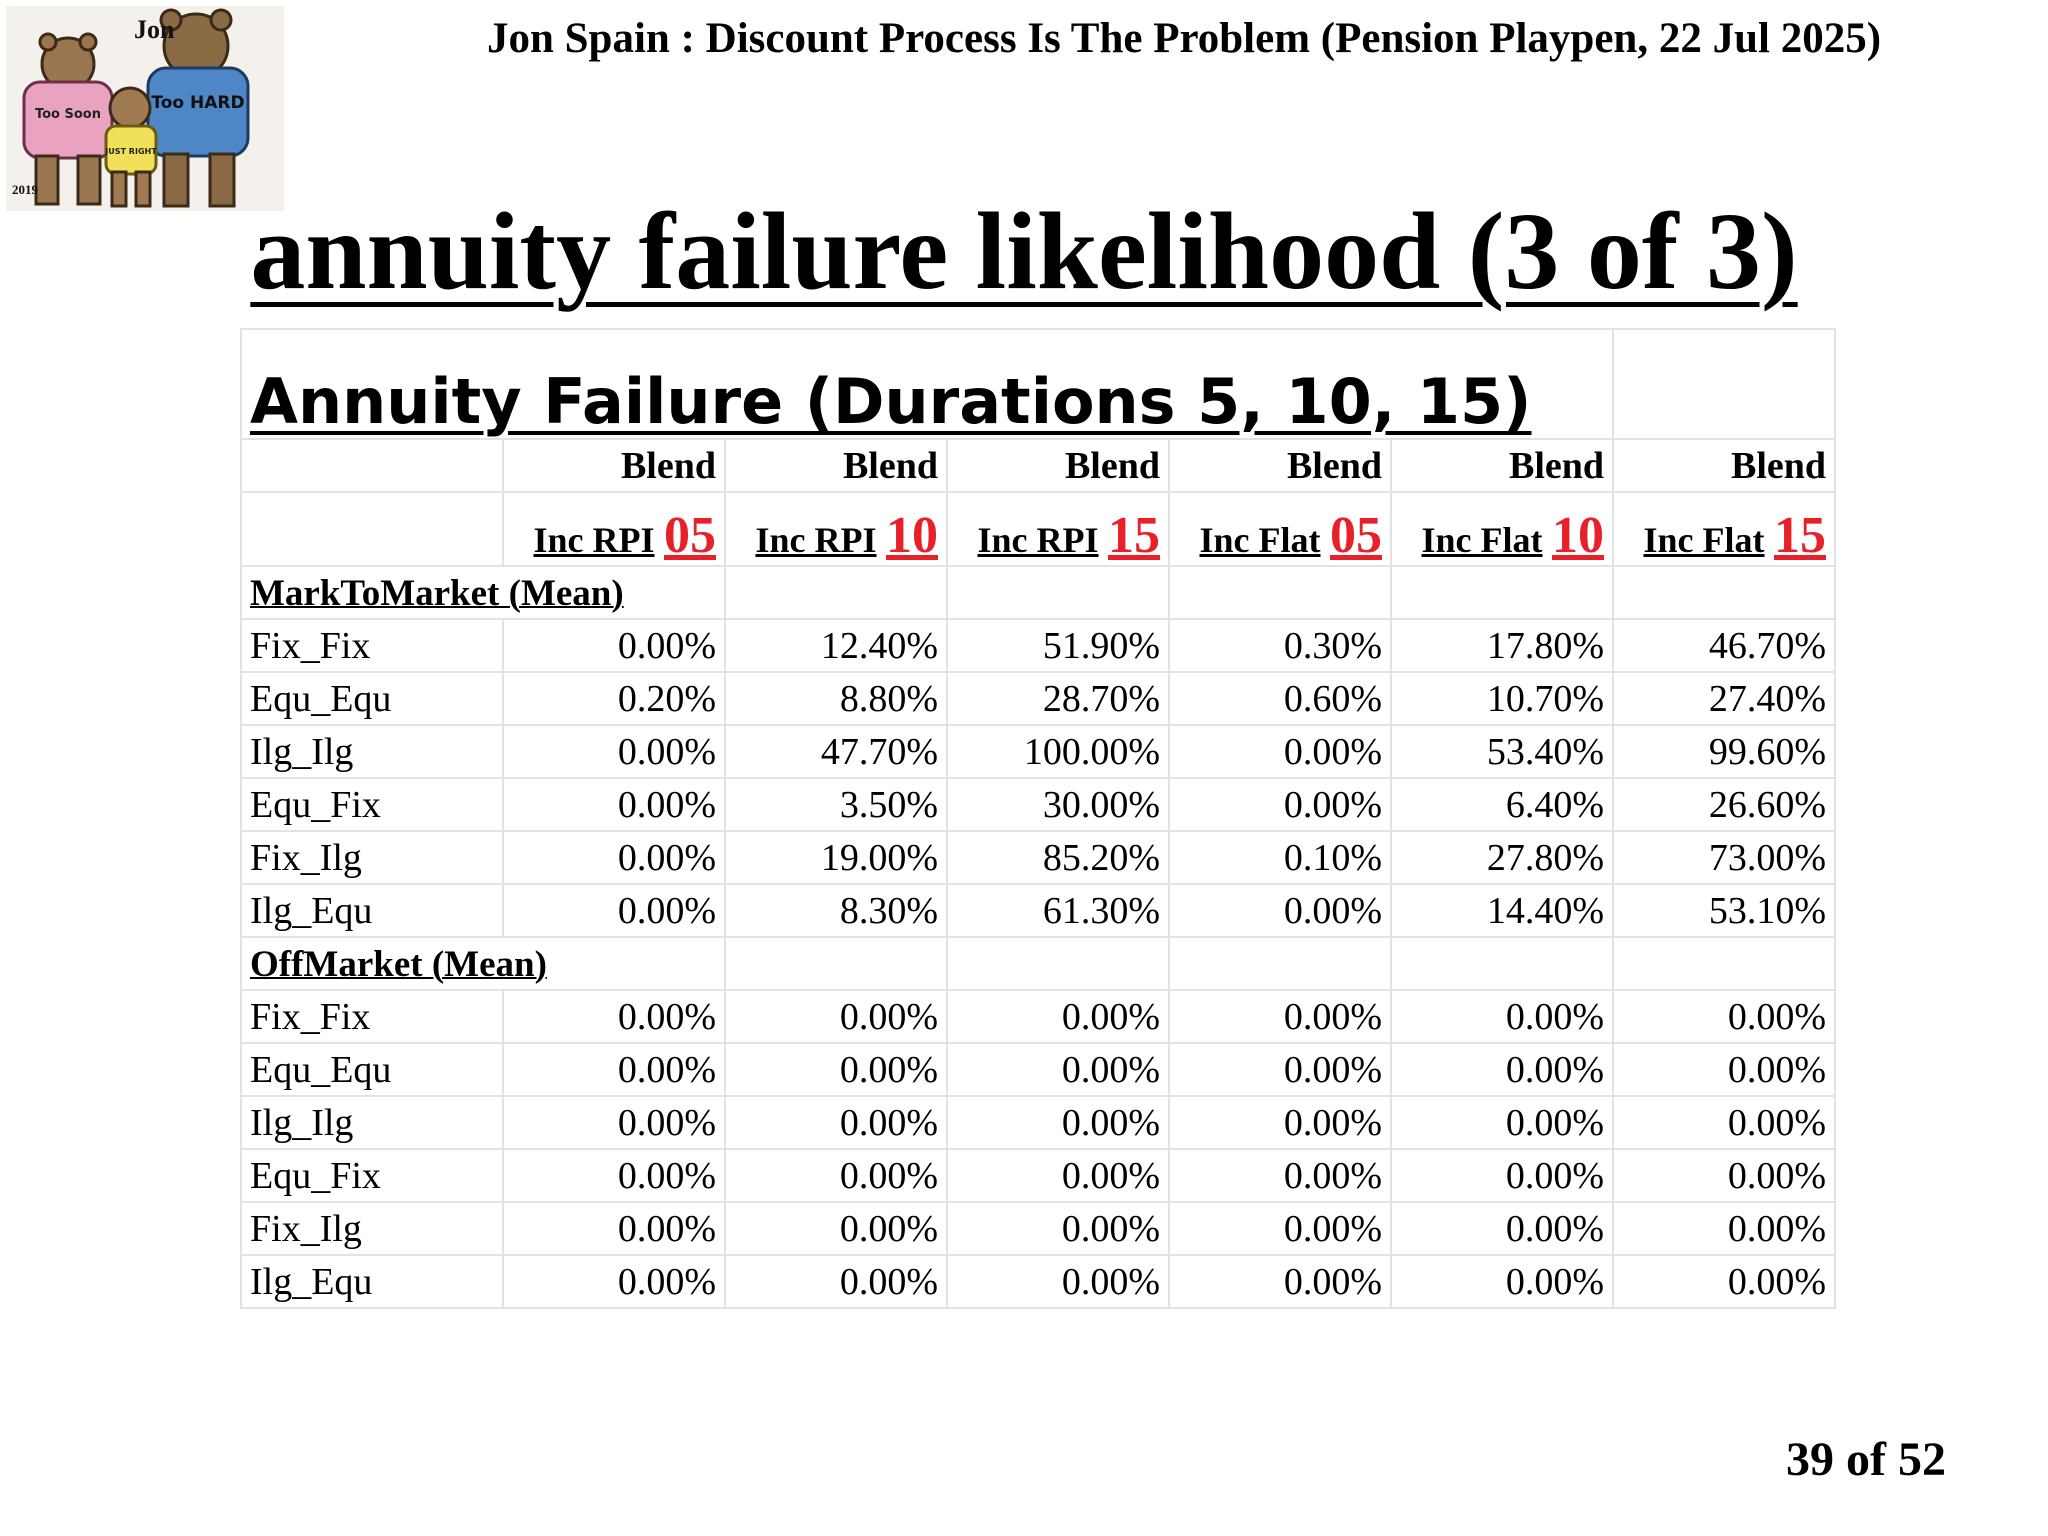  What do you see at coordinates (1502, 645) in the screenshot?
I see `value-cell: 17.80%` at bounding box center [1502, 645].